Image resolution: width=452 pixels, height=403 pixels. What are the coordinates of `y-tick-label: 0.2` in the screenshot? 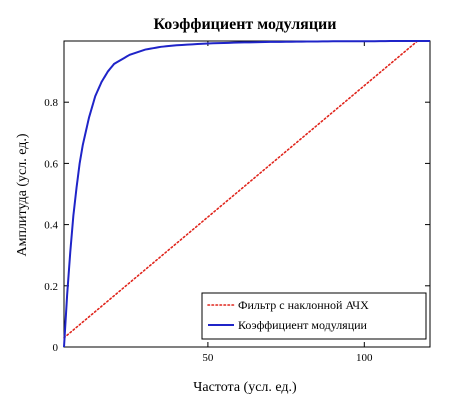 It's located at (51, 287).